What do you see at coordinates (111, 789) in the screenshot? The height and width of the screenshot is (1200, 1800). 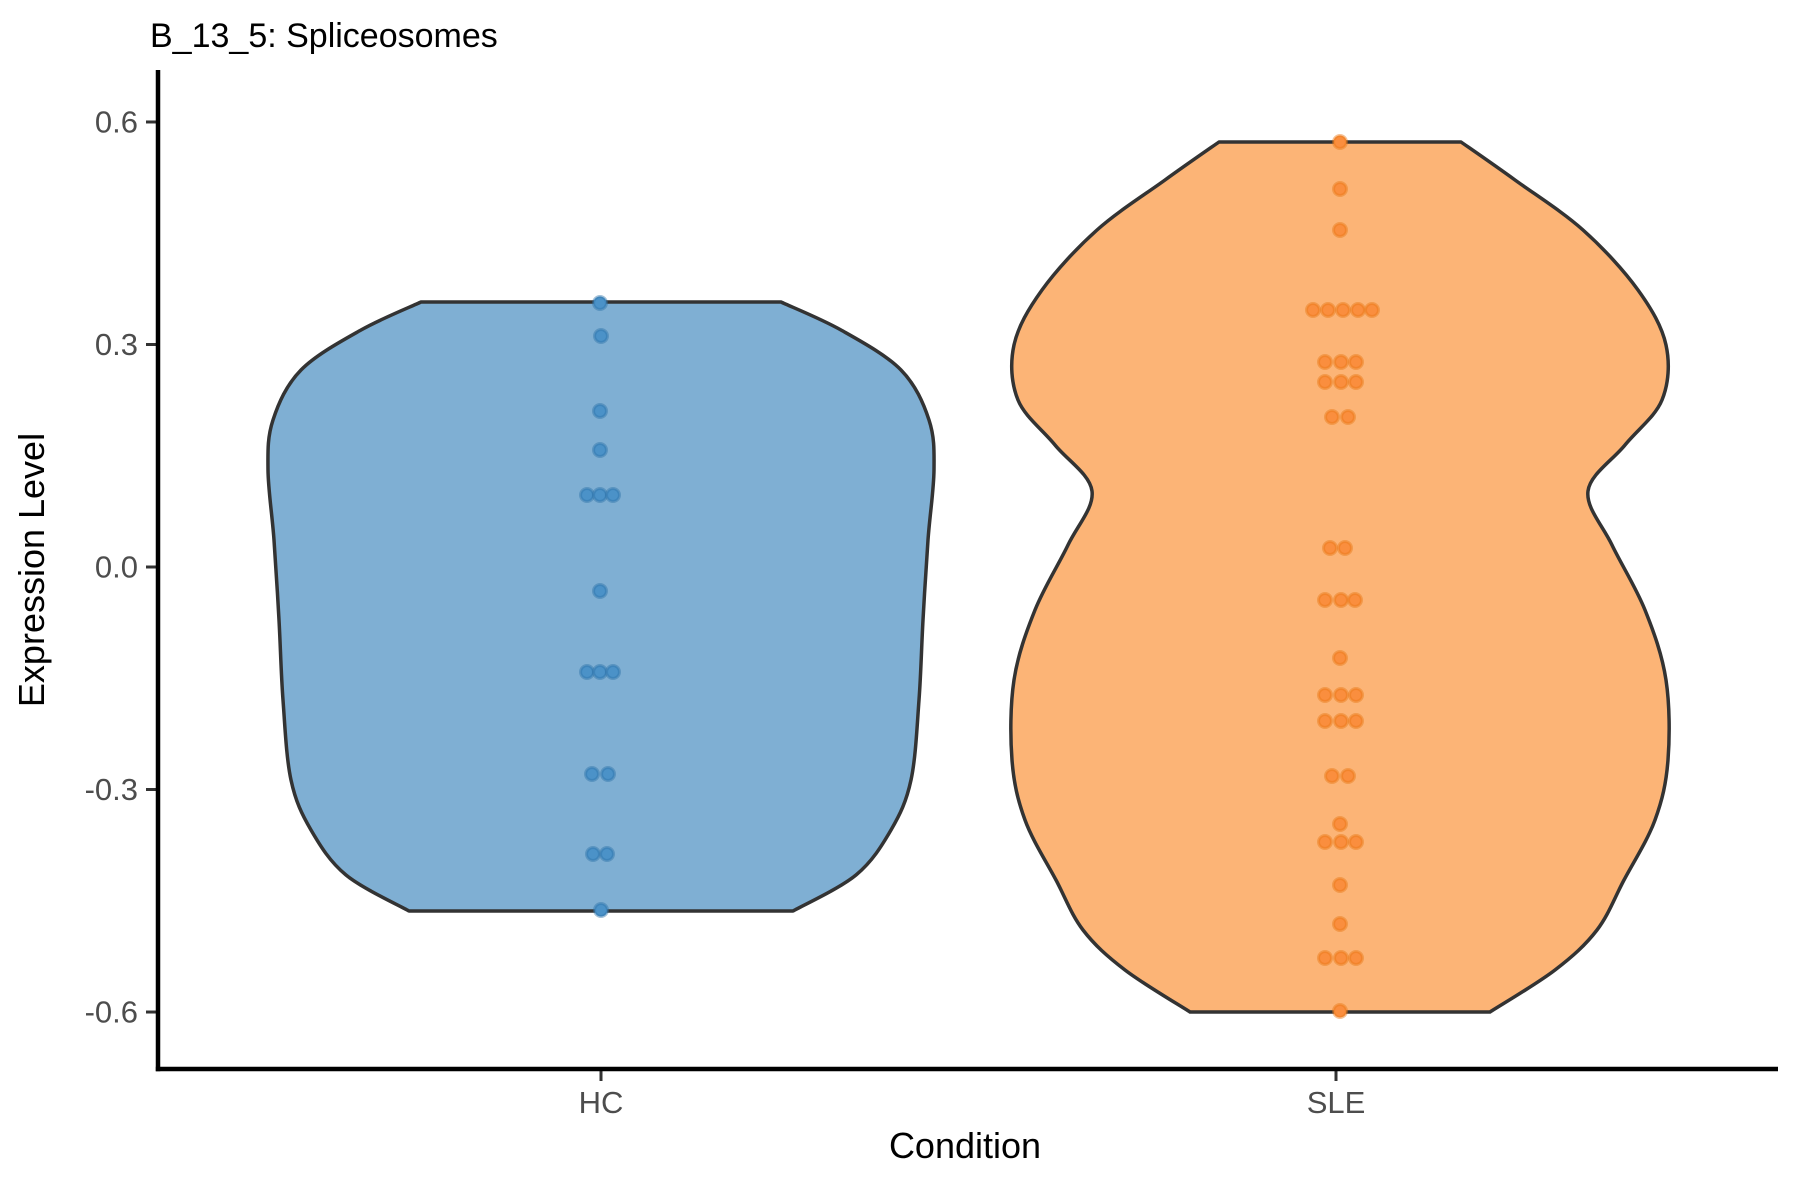 I see `y-tick-label: -0.3` at bounding box center [111, 789].